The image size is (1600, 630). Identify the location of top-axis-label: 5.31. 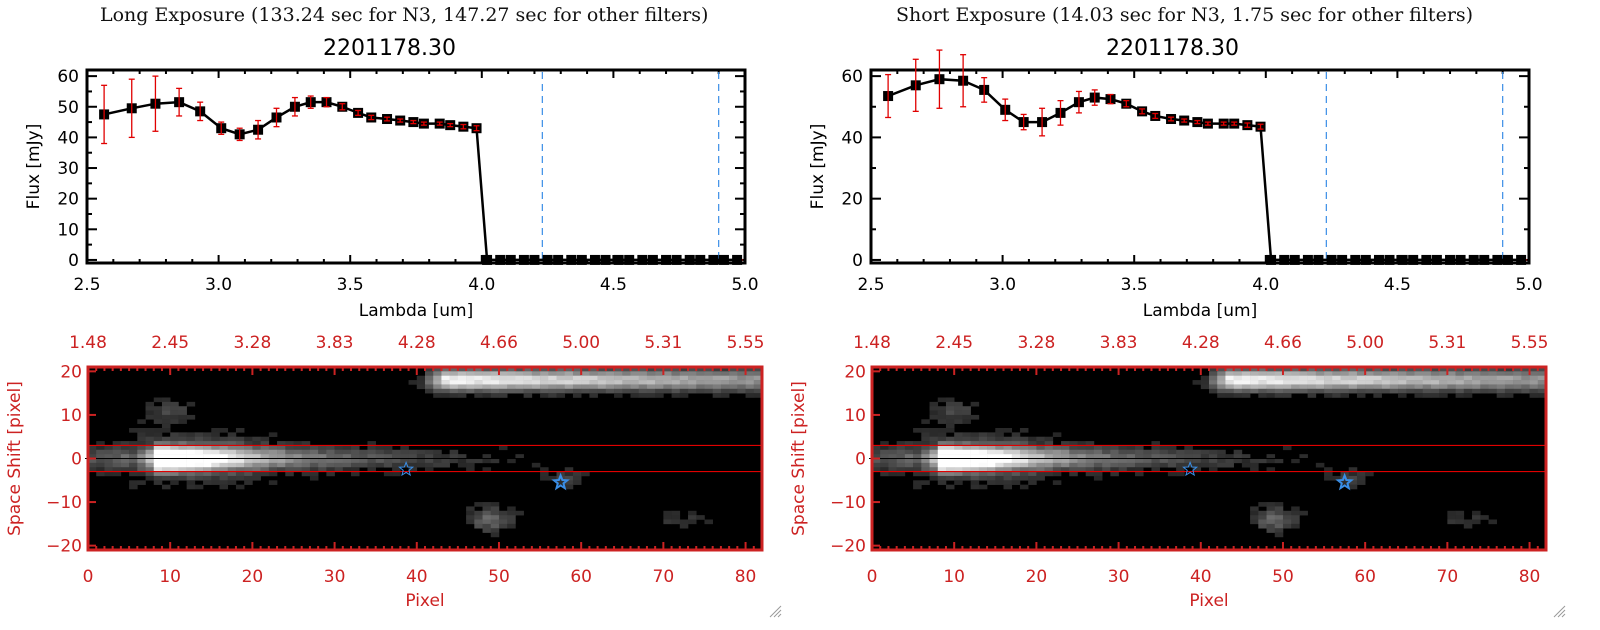
(663, 343).